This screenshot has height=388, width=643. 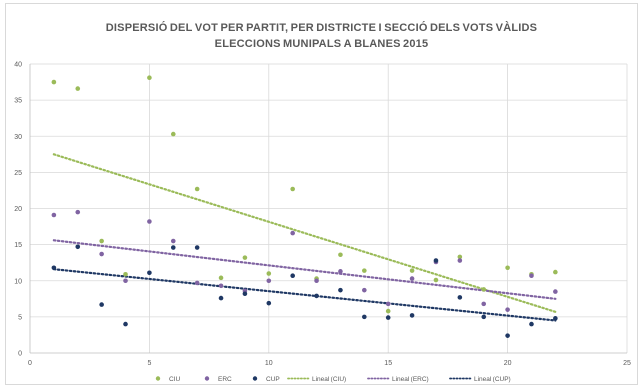 What do you see at coordinates (18, 137) in the screenshot?
I see `y-tick-label: 30` at bounding box center [18, 137].